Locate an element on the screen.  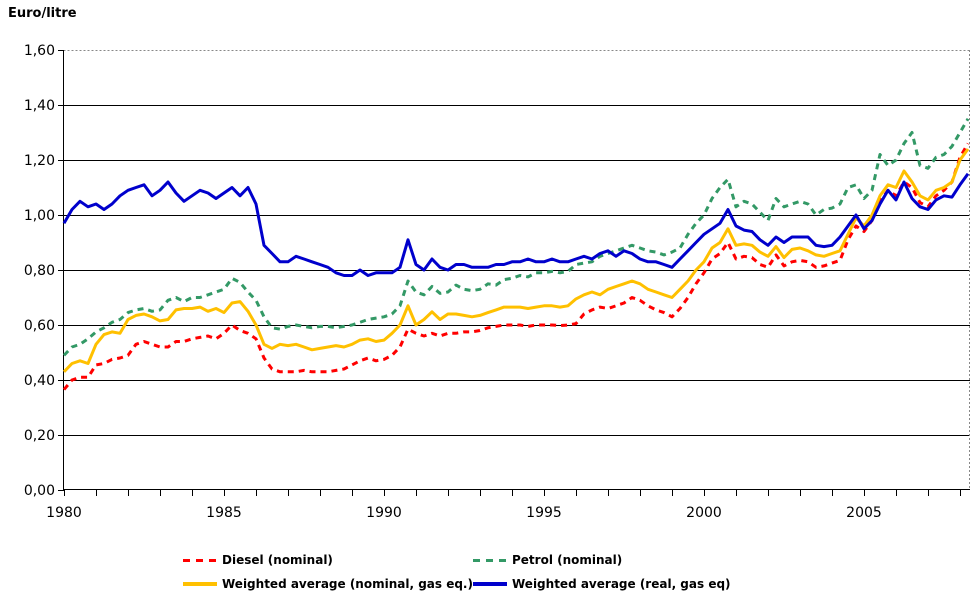
legend-item-diesel-nominal: Diesel (nominal) is located at coordinates (258, 560).